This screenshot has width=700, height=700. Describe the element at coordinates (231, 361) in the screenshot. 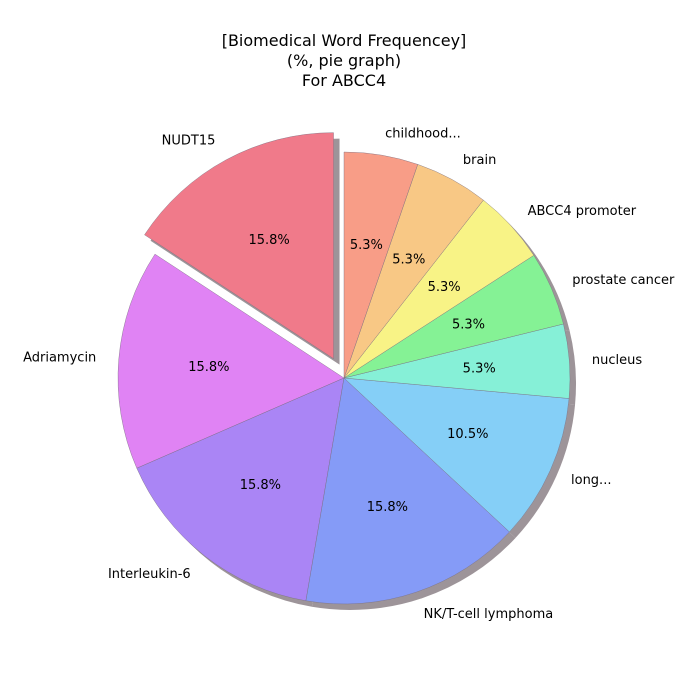

I see `pie-slice-adriamycin` at that location.